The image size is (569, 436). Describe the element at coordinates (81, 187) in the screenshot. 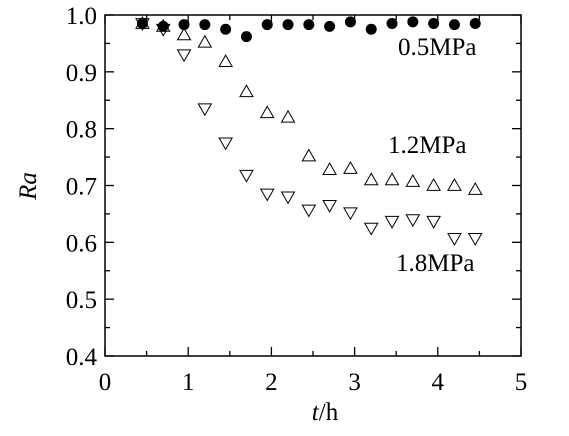

I see `y-tick-label: 0.7` at that location.